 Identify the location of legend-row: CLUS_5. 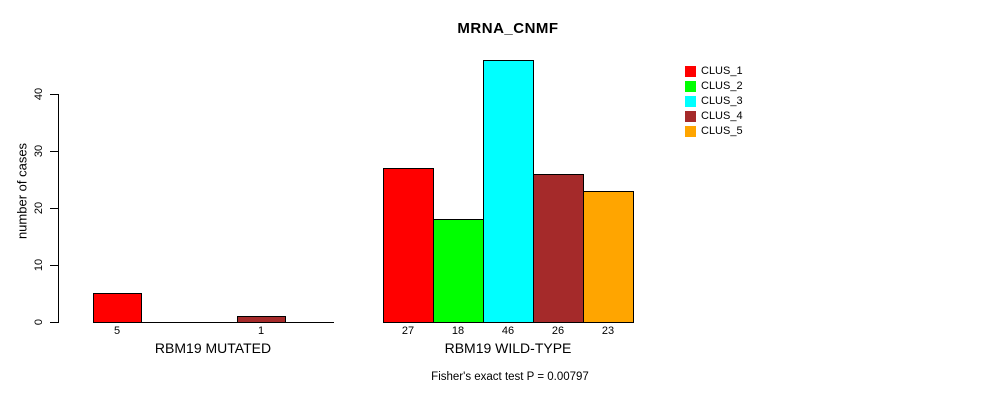
(714, 131).